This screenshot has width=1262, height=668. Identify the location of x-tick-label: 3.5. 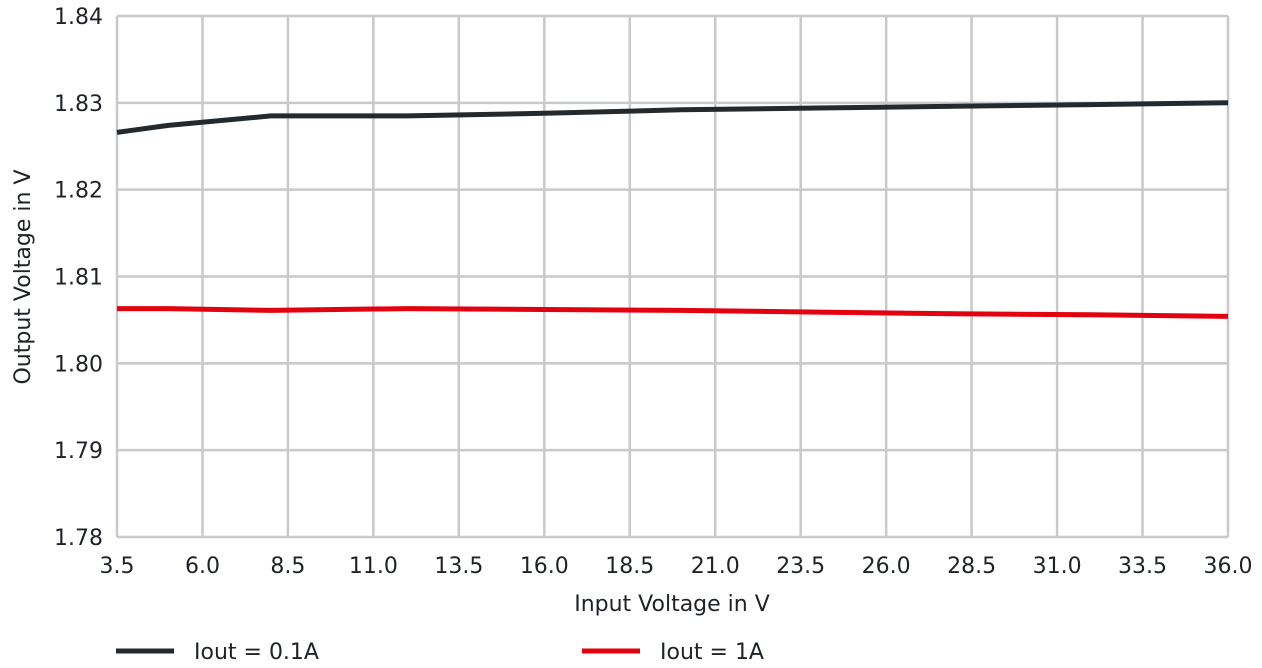
(117, 566).